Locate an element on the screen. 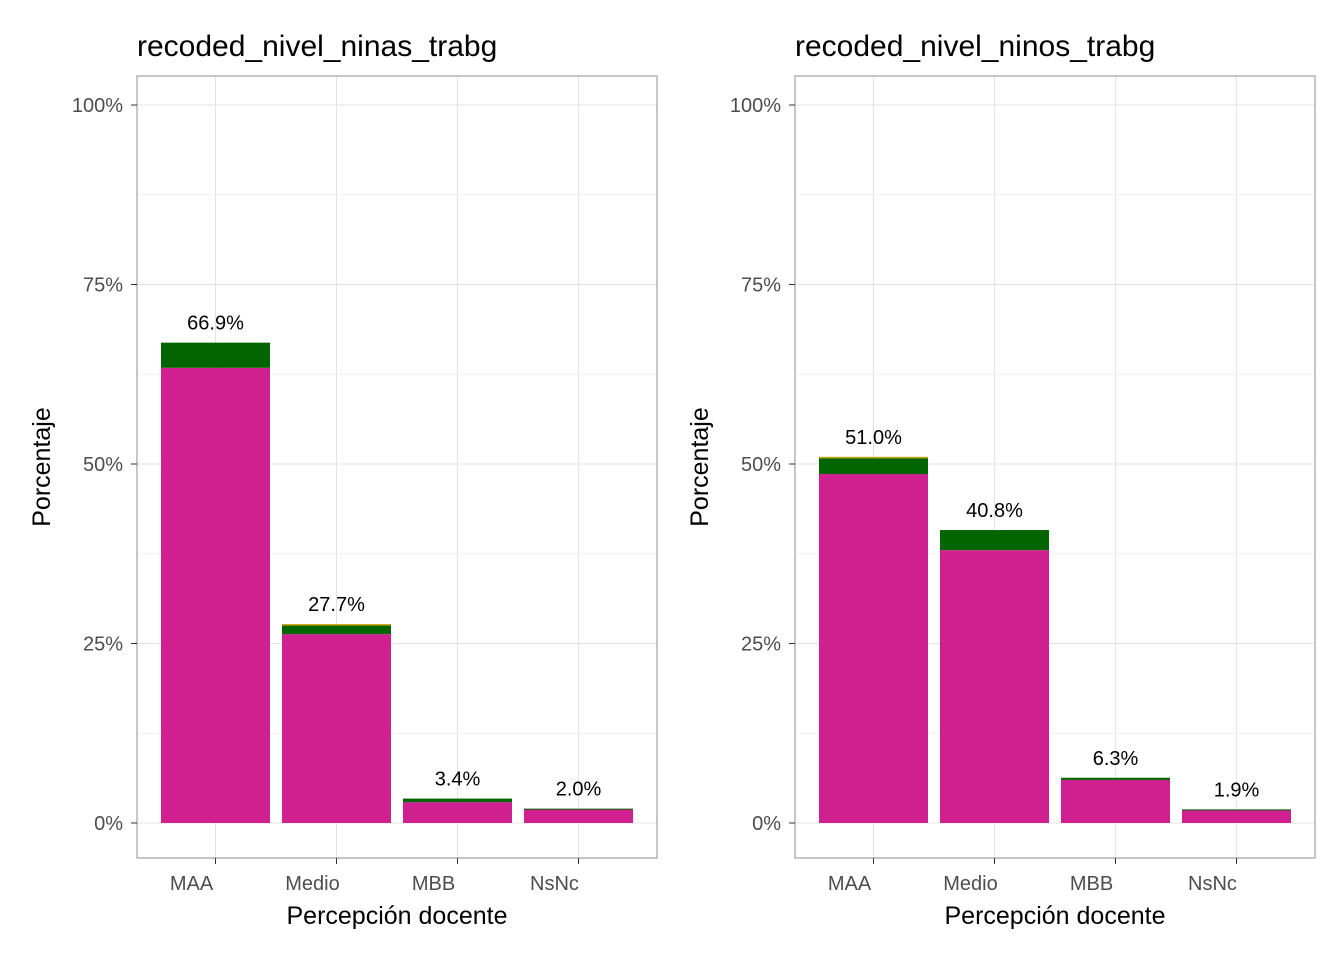 The height and width of the screenshot is (960, 1344). data-label-mbb: 6.3% is located at coordinates (1116, 759).